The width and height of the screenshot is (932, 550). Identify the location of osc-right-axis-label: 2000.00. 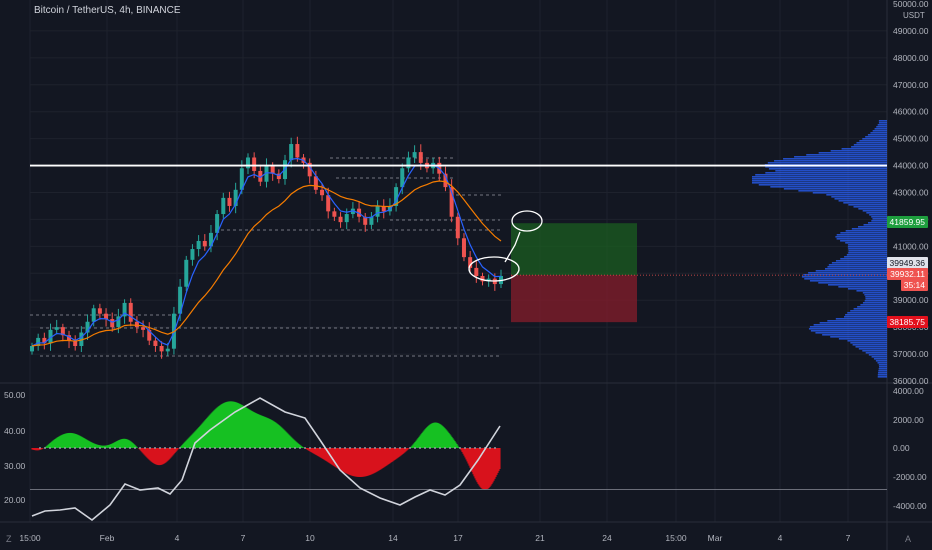
(908, 420).